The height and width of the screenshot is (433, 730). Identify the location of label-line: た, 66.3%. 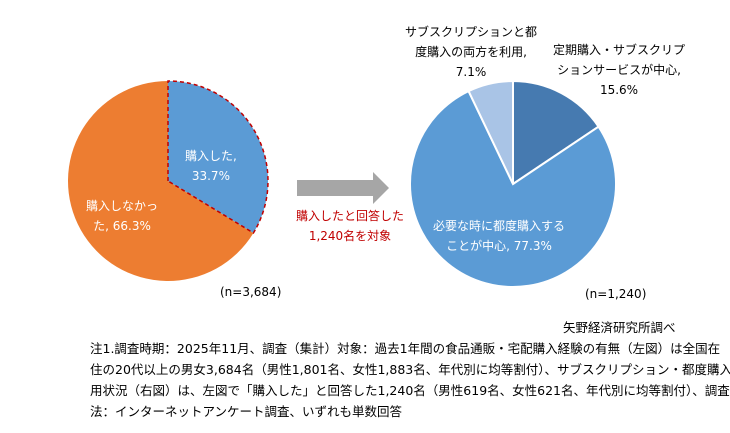
(122, 226).